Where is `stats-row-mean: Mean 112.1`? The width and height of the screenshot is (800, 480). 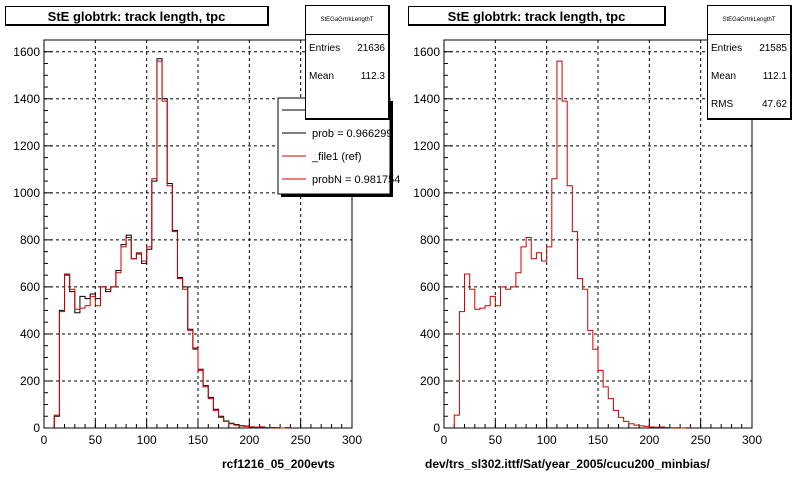
stats-row-mean: Mean 112.1 is located at coordinates (749, 77).